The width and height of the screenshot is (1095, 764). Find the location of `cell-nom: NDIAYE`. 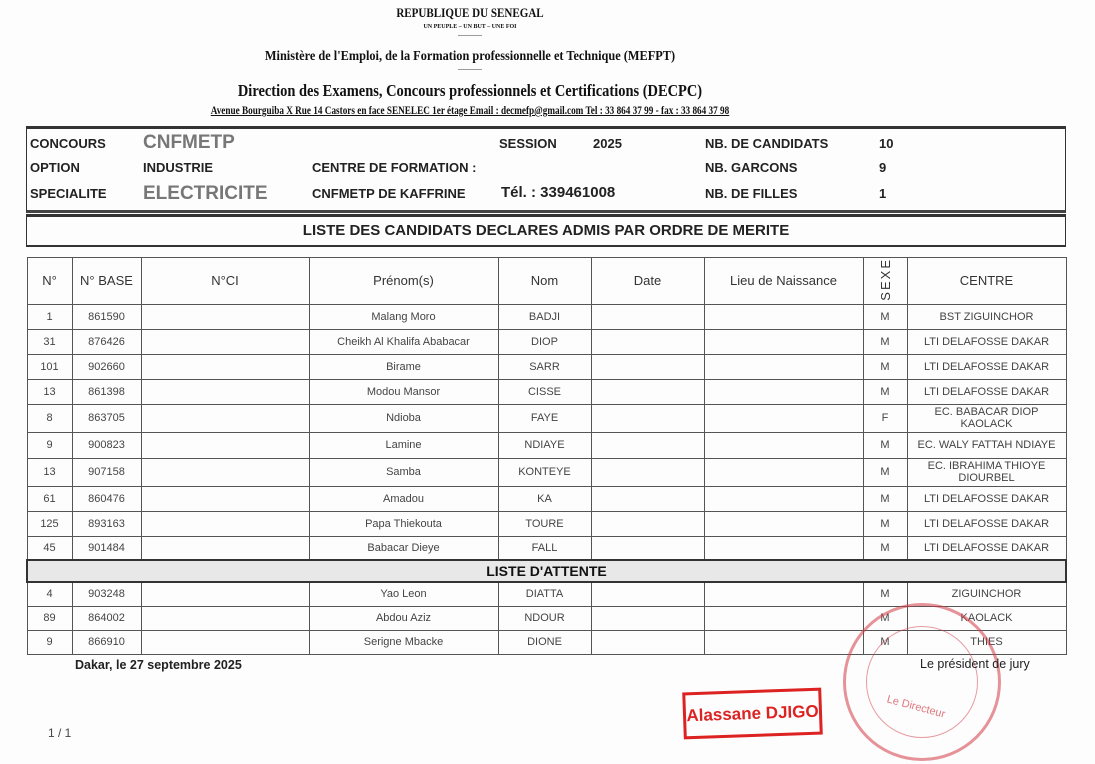

cell-nom: NDIAYE is located at coordinates (544, 445).